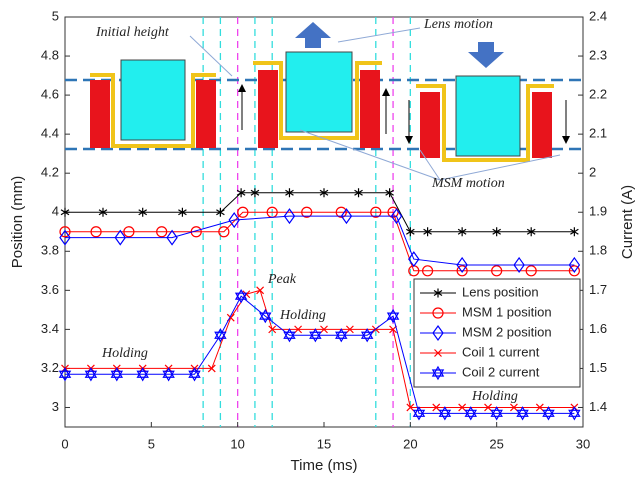  What do you see at coordinates (410, 443) in the screenshot?
I see `x-tick-label: 20` at bounding box center [410, 443].